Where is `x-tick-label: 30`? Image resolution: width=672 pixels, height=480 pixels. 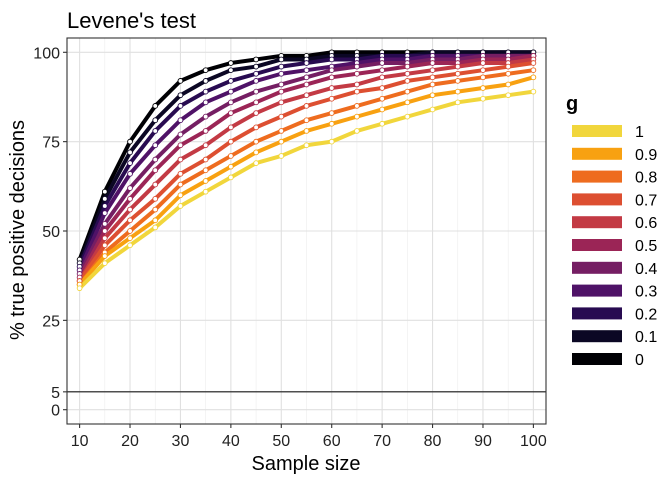 x-tick-label: 30 is located at coordinates (181, 441).